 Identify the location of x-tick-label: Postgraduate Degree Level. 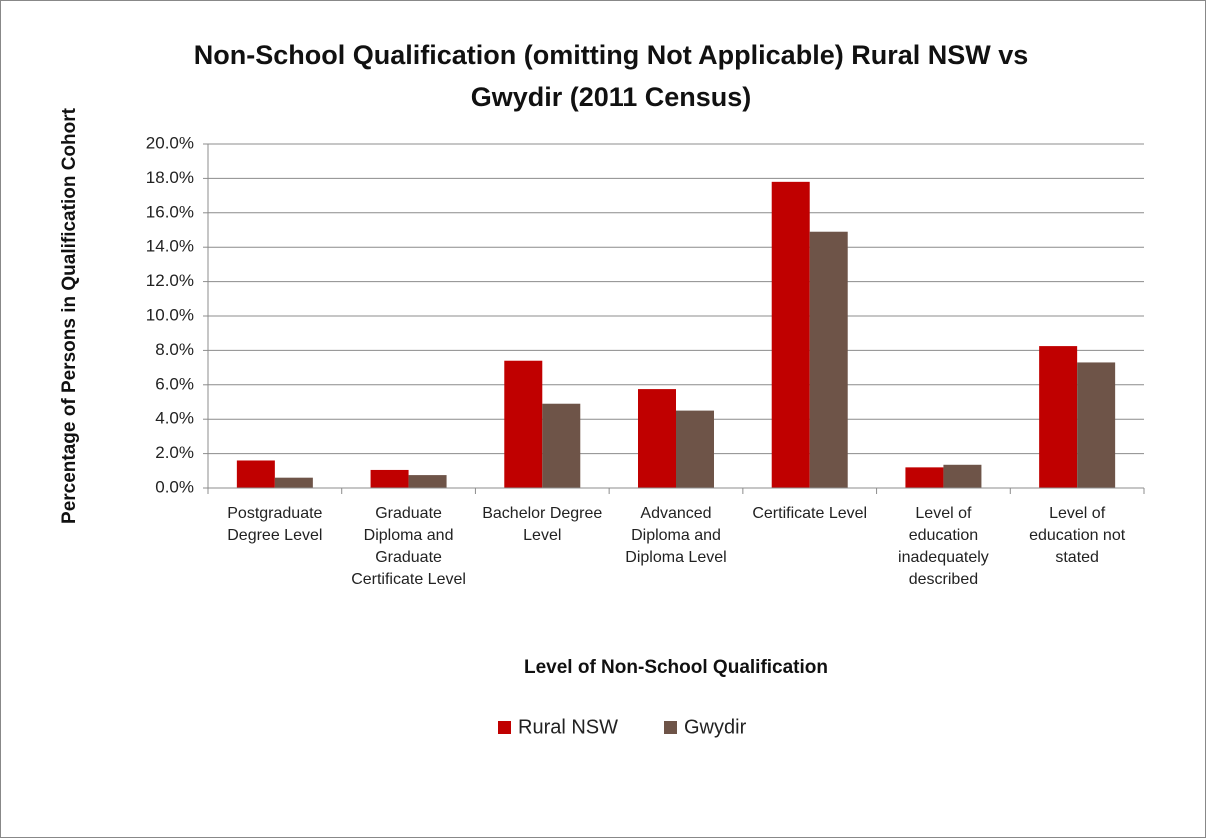
(275, 524).